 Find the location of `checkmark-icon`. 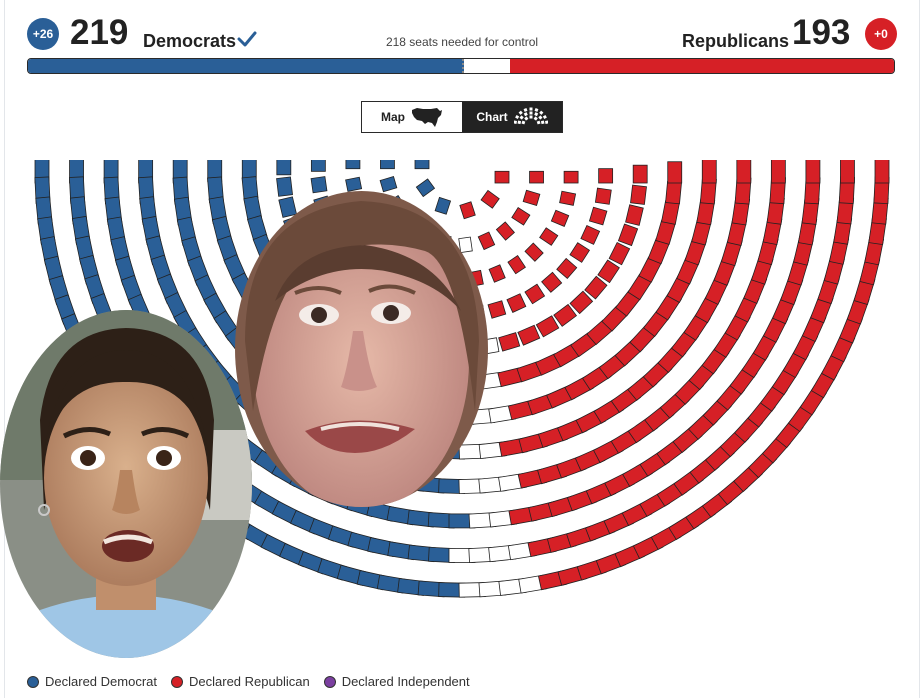

checkmark-icon is located at coordinates (247, 39).